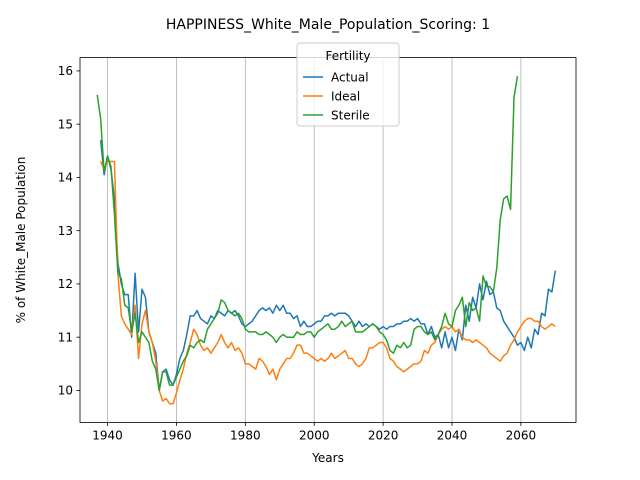 This screenshot has width=640, height=480. What do you see at coordinates (350, 77) in the screenshot?
I see `legend-label-actual: Actual` at bounding box center [350, 77].